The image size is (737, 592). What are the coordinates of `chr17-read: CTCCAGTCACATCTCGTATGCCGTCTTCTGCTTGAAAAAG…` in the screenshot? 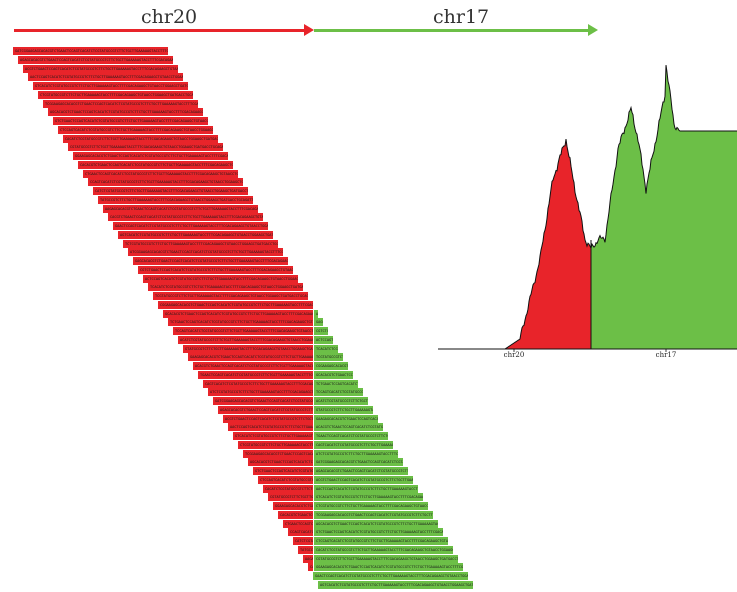 It's located at (381, 541).